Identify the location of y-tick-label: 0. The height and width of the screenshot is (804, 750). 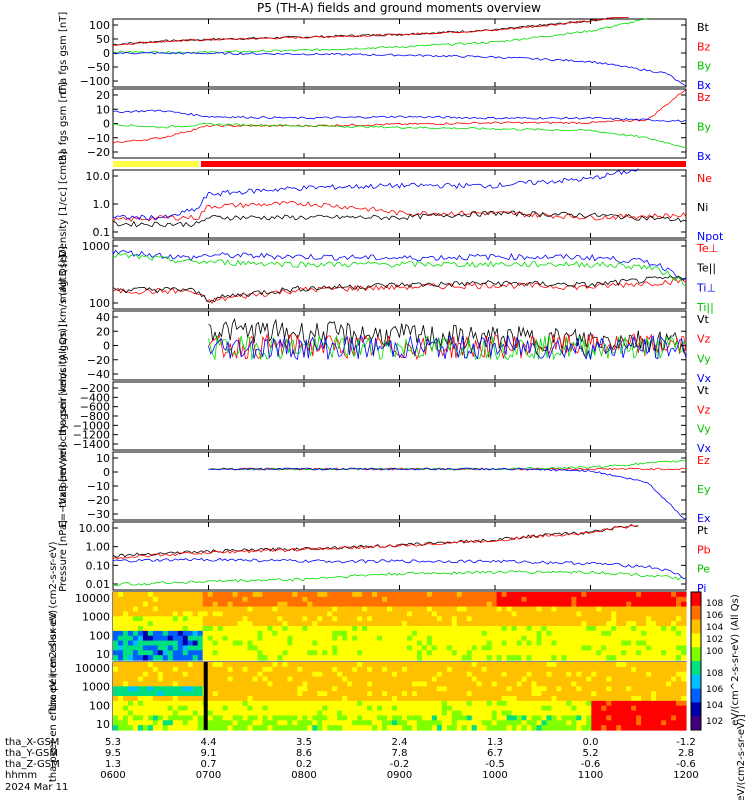
(106, 53).